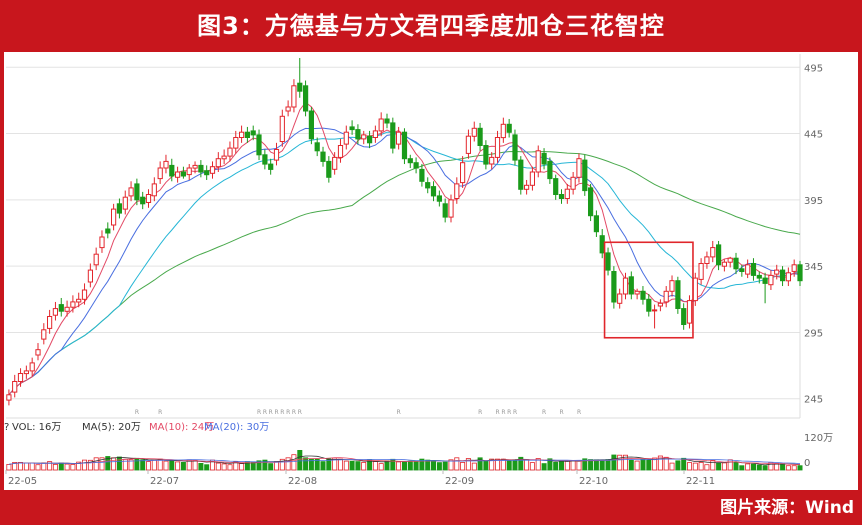 This screenshot has height=525, width=862. I want to click on y-tick-label: 245, so click(813, 400).